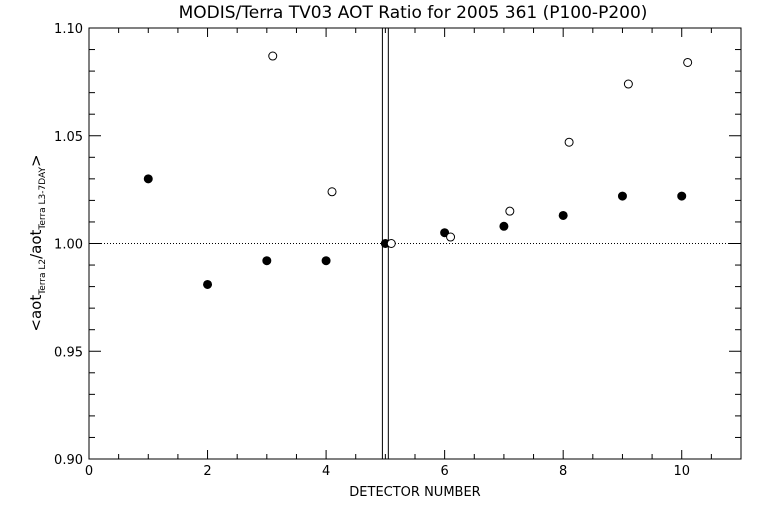 The width and height of the screenshot is (768, 512). Describe the element at coordinates (68, 29) in the screenshot. I see `y-tick-label: 1.10` at that location.